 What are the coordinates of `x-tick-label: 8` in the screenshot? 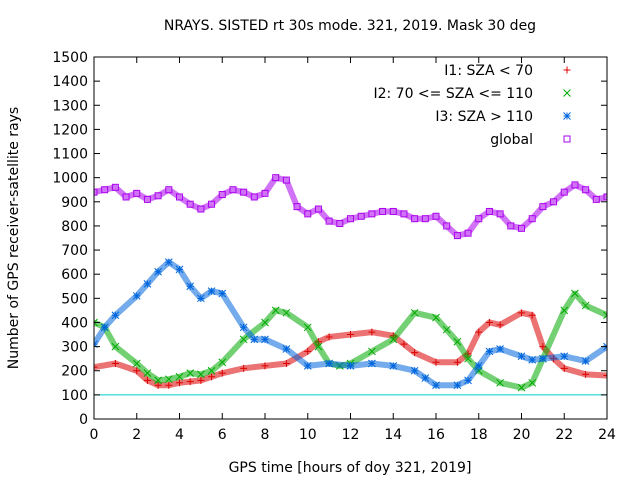 It's located at (265, 435).